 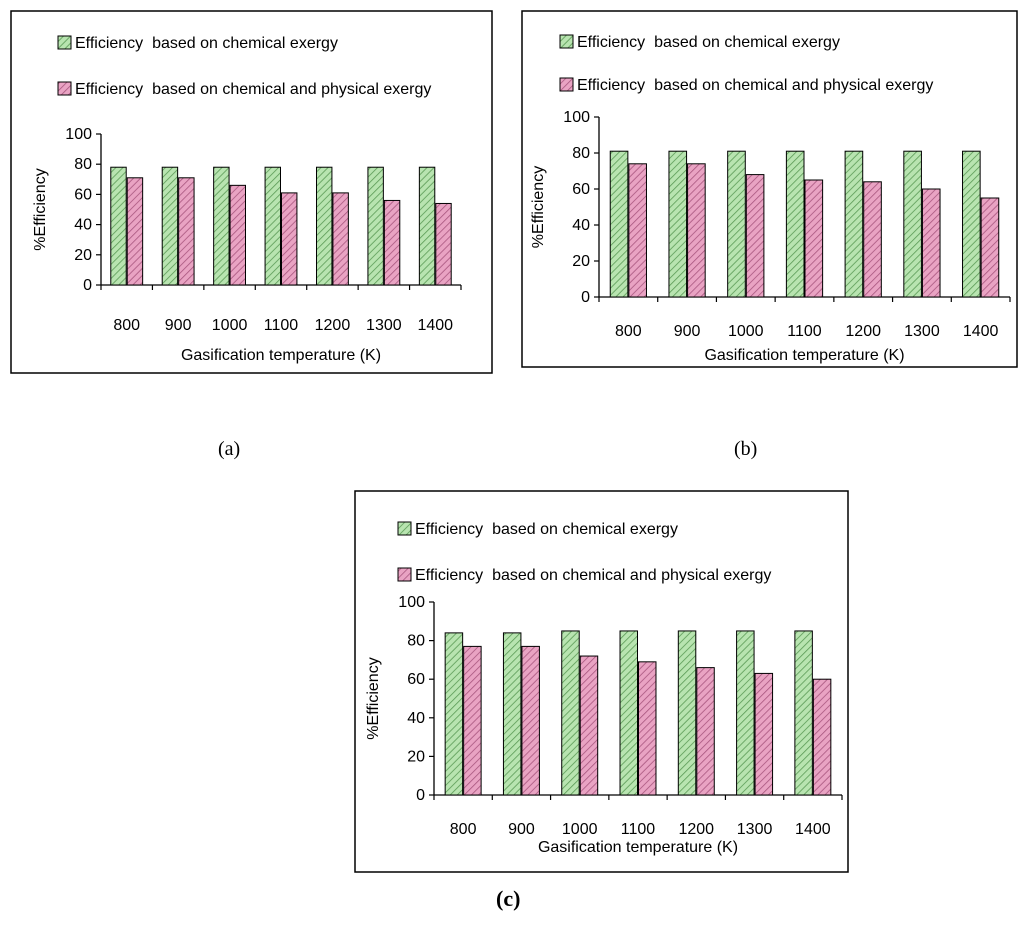 I want to click on caption-b: (b), so click(x=746, y=449).